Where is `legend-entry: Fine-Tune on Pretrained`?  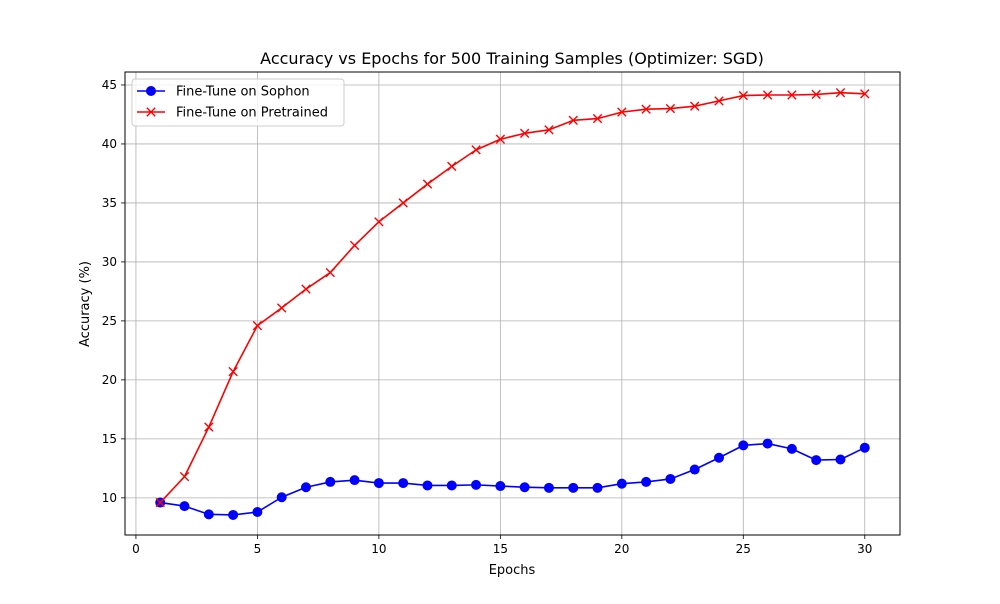 legend-entry: Fine-Tune on Pretrained is located at coordinates (232, 113).